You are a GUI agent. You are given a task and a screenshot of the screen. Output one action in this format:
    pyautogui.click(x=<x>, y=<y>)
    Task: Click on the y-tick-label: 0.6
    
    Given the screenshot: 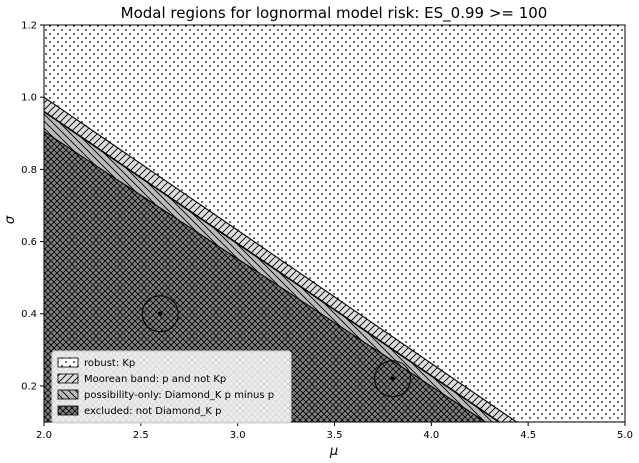 What is the action you would take?
    pyautogui.click(x=29, y=242)
    